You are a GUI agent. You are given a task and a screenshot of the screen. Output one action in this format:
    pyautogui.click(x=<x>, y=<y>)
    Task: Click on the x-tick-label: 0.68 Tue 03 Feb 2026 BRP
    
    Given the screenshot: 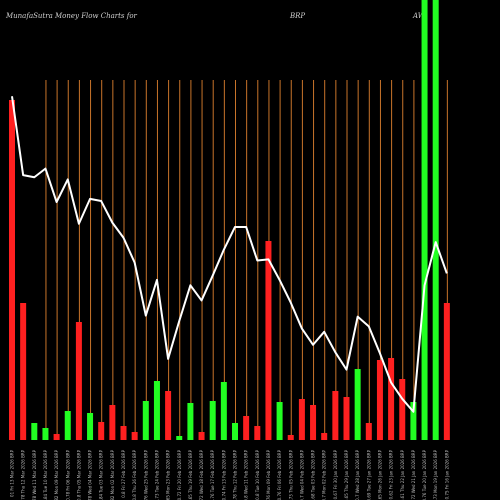 What is the action you would take?
    pyautogui.click(x=313, y=474)
    